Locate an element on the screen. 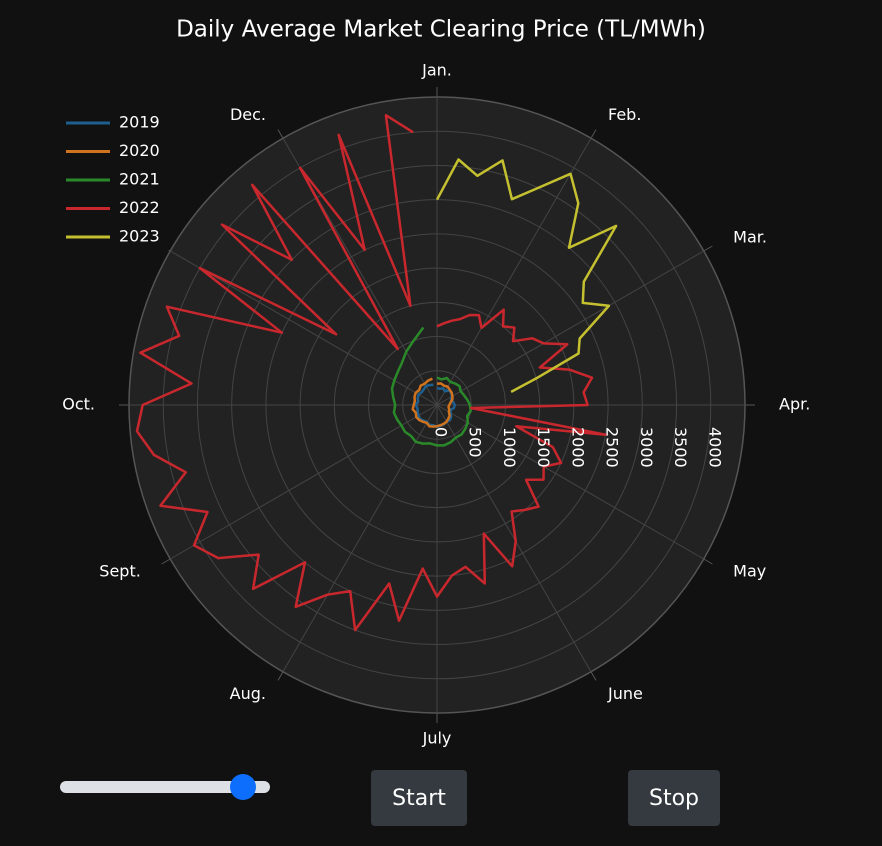  radial-tick-label: 3000 is located at coordinates (646, 447).